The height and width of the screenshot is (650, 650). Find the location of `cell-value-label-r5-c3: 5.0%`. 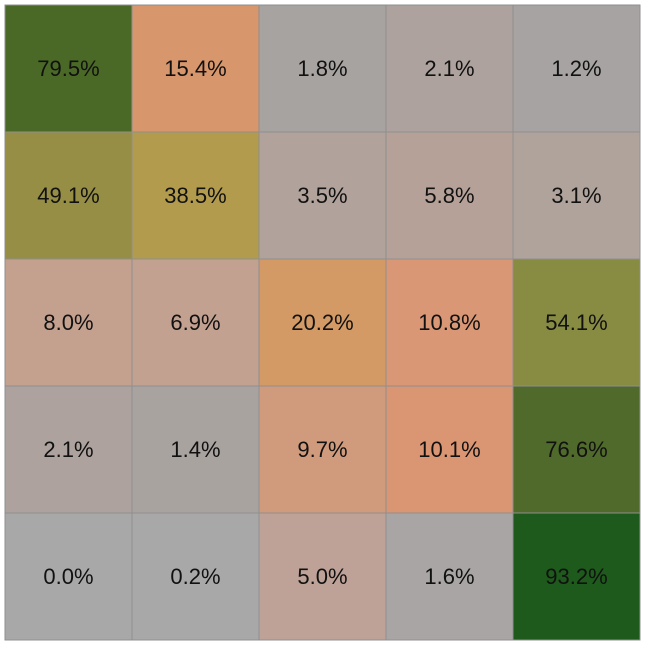

cell-value-label-r5-c3: 5.0% is located at coordinates (322, 576).